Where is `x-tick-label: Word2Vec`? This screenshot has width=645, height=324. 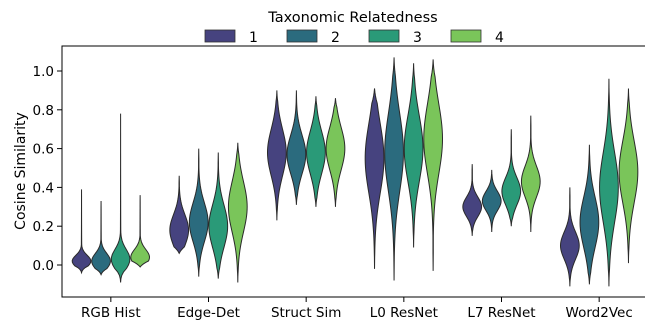
x-tick-label: Word2Vec is located at coordinates (599, 312).